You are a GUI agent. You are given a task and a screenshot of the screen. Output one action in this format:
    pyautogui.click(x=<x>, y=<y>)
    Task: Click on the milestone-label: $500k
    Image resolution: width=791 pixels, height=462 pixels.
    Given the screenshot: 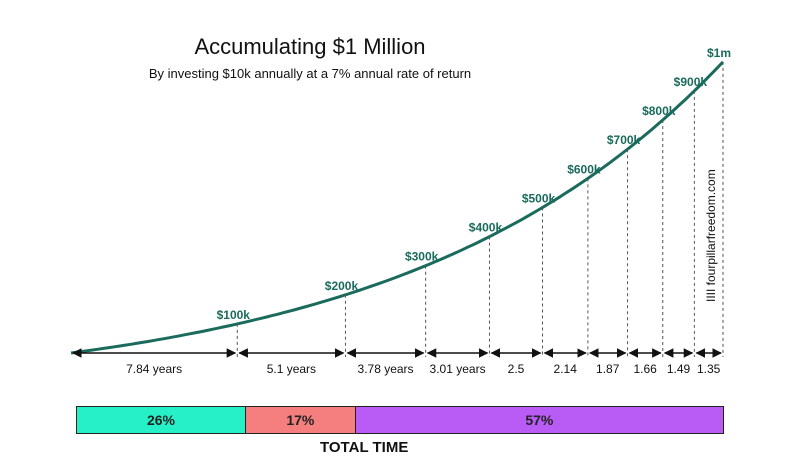 What is the action you would take?
    pyautogui.click(x=539, y=199)
    